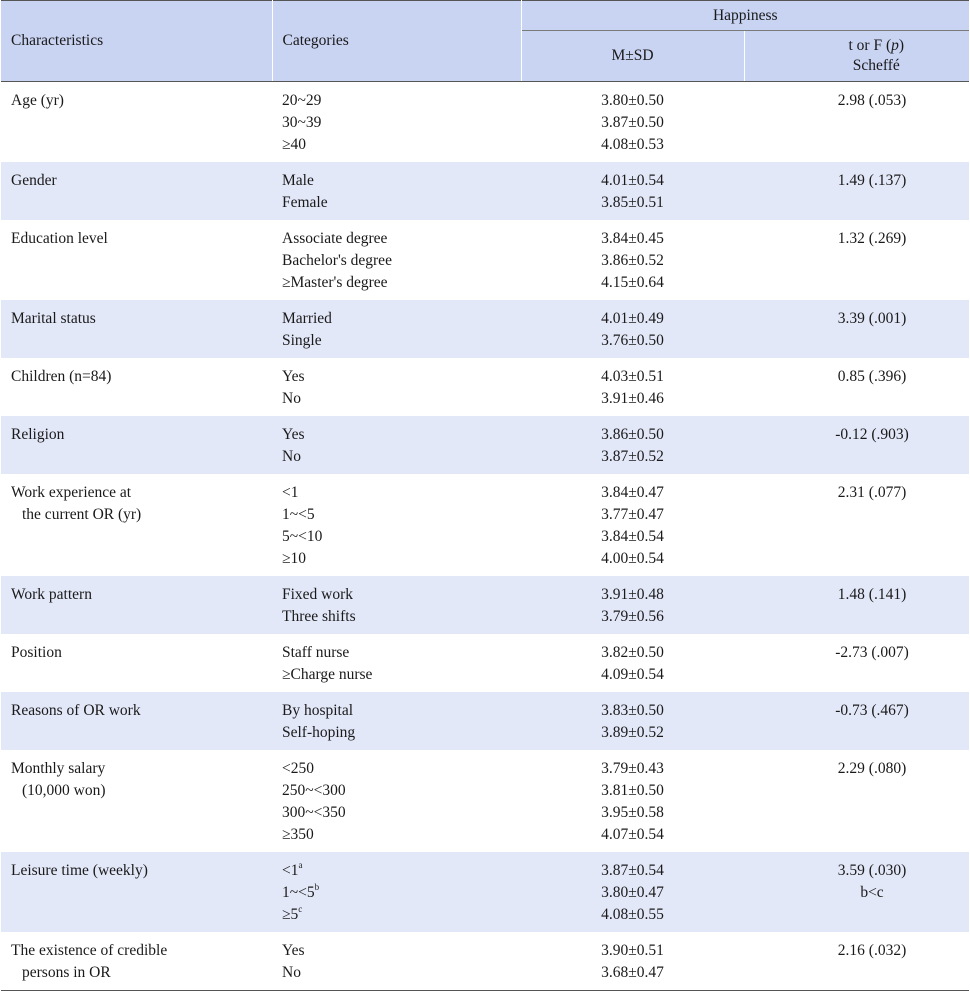 The image size is (970, 991). I want to click on category-cell: Staff nurse ≥Charge nurse, so click(327, 663).